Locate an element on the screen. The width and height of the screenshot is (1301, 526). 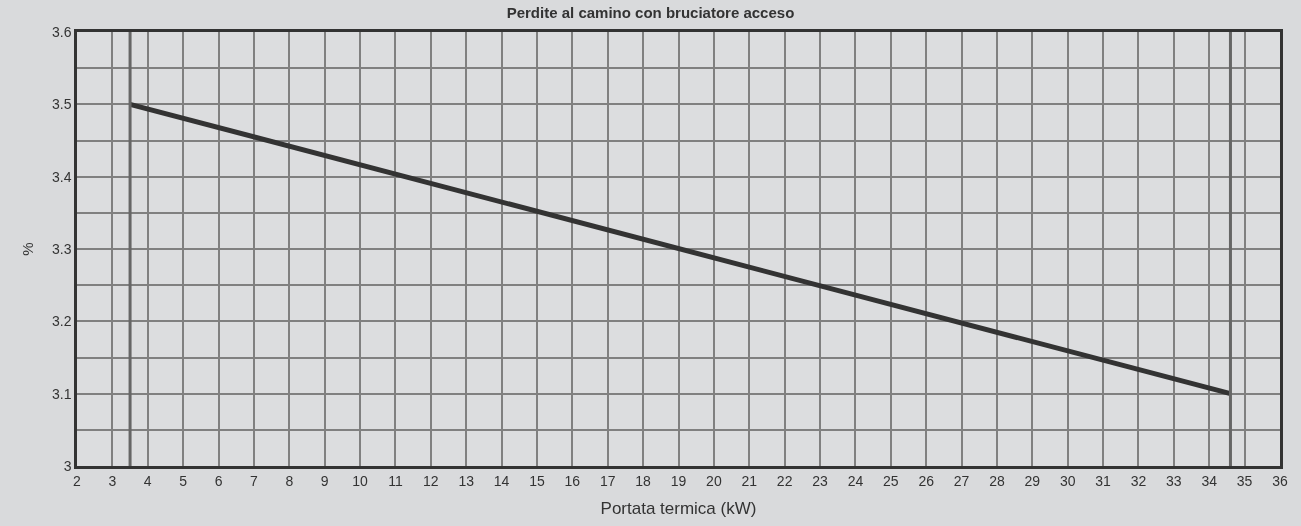
chart-title: Perdite al camino con bruciatore acceso is located at coordinates (650, 13).